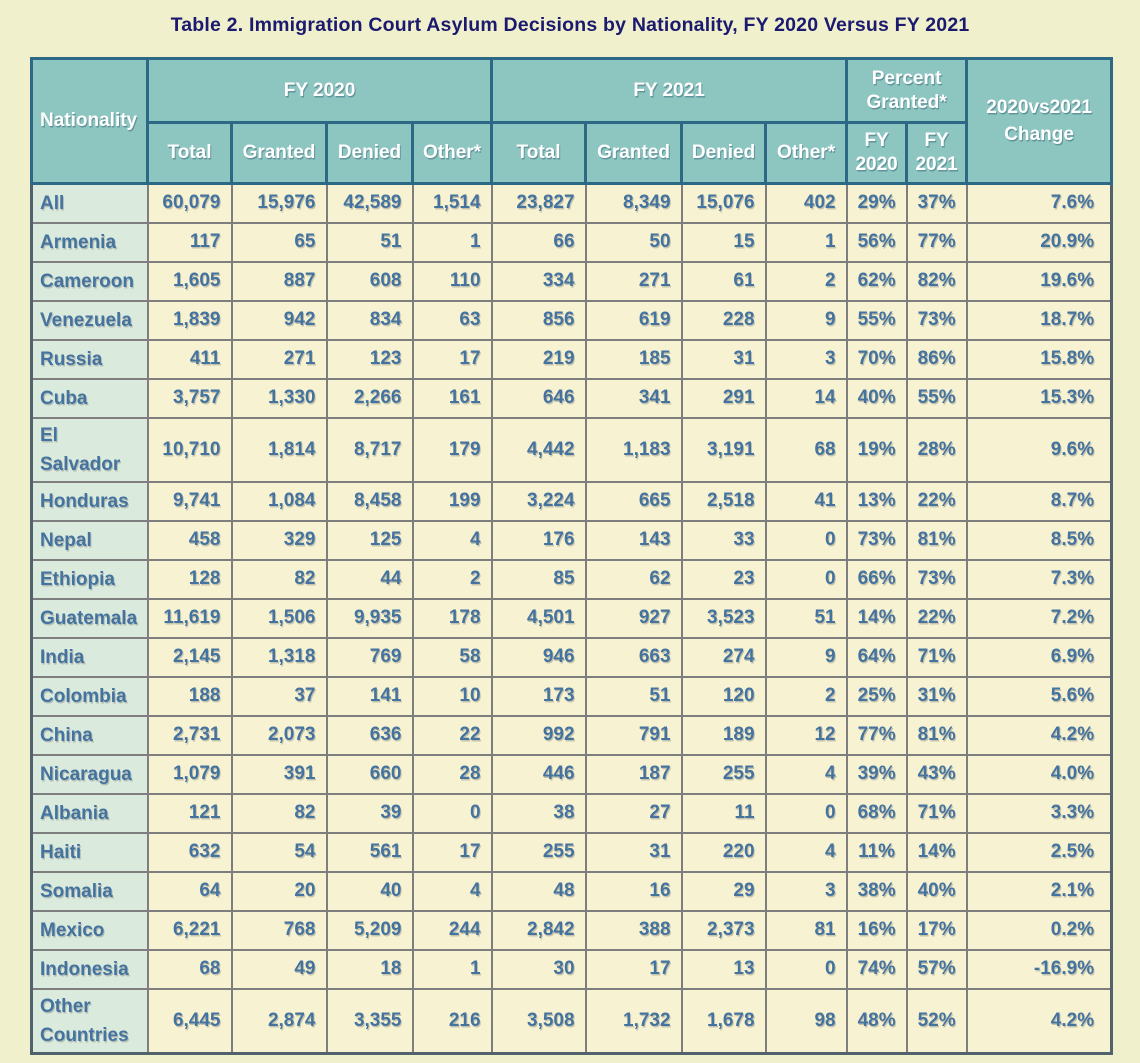  What do you see at coordinates (538, 891) in the screenshot?
I see `fy2021-total-cell: 48` at bounding box center [538, 891].